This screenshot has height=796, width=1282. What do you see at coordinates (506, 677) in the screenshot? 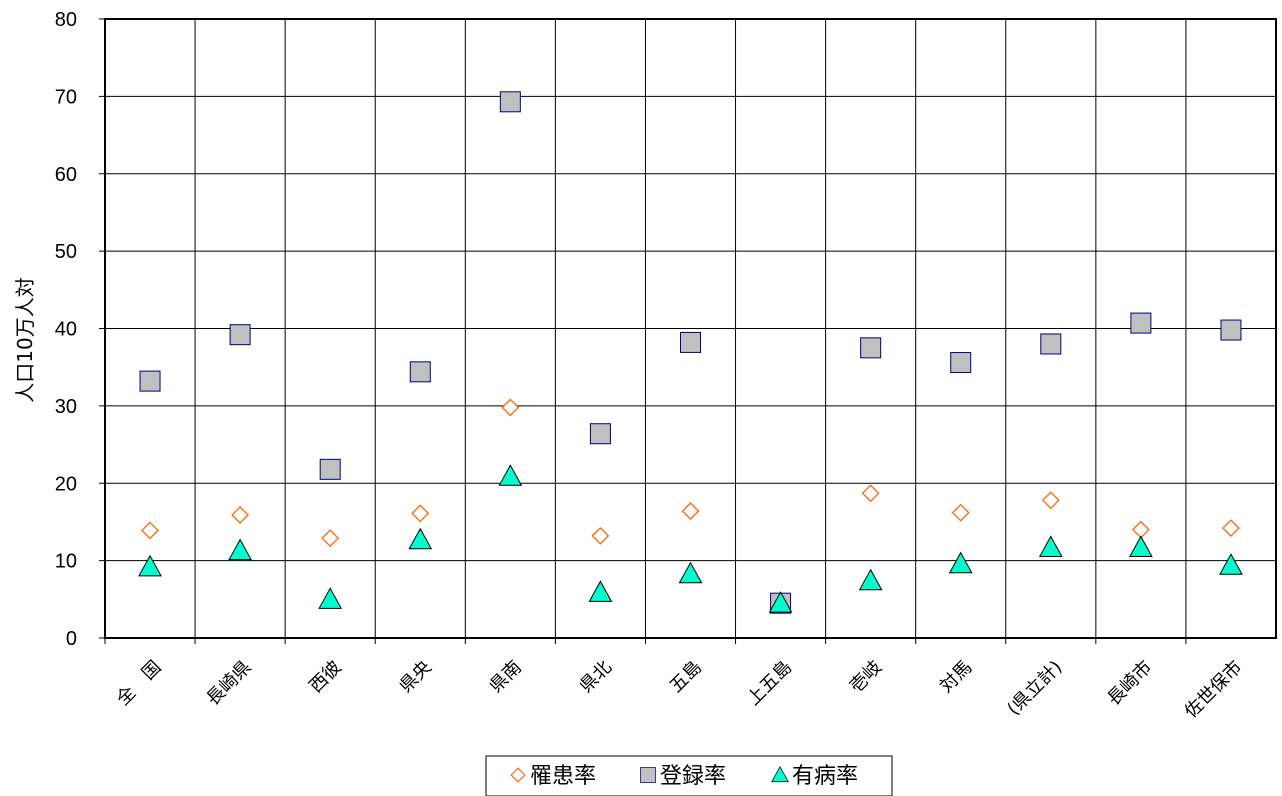
I see `x-tick-label: 県南` at bounding box center [506, 677].